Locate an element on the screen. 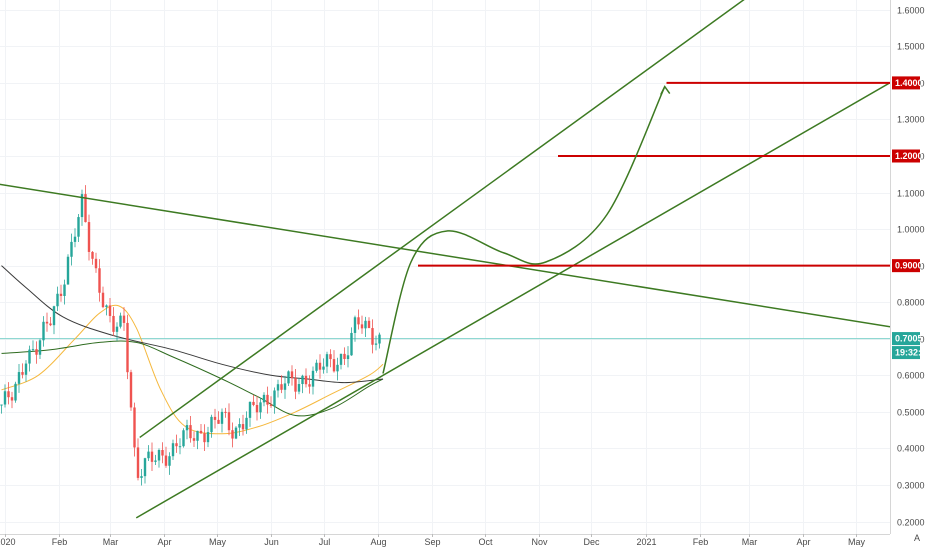 This screenshot has width=932, height=550. level-price-tag-label: 0.9000 is located at coordinates (909, 266).